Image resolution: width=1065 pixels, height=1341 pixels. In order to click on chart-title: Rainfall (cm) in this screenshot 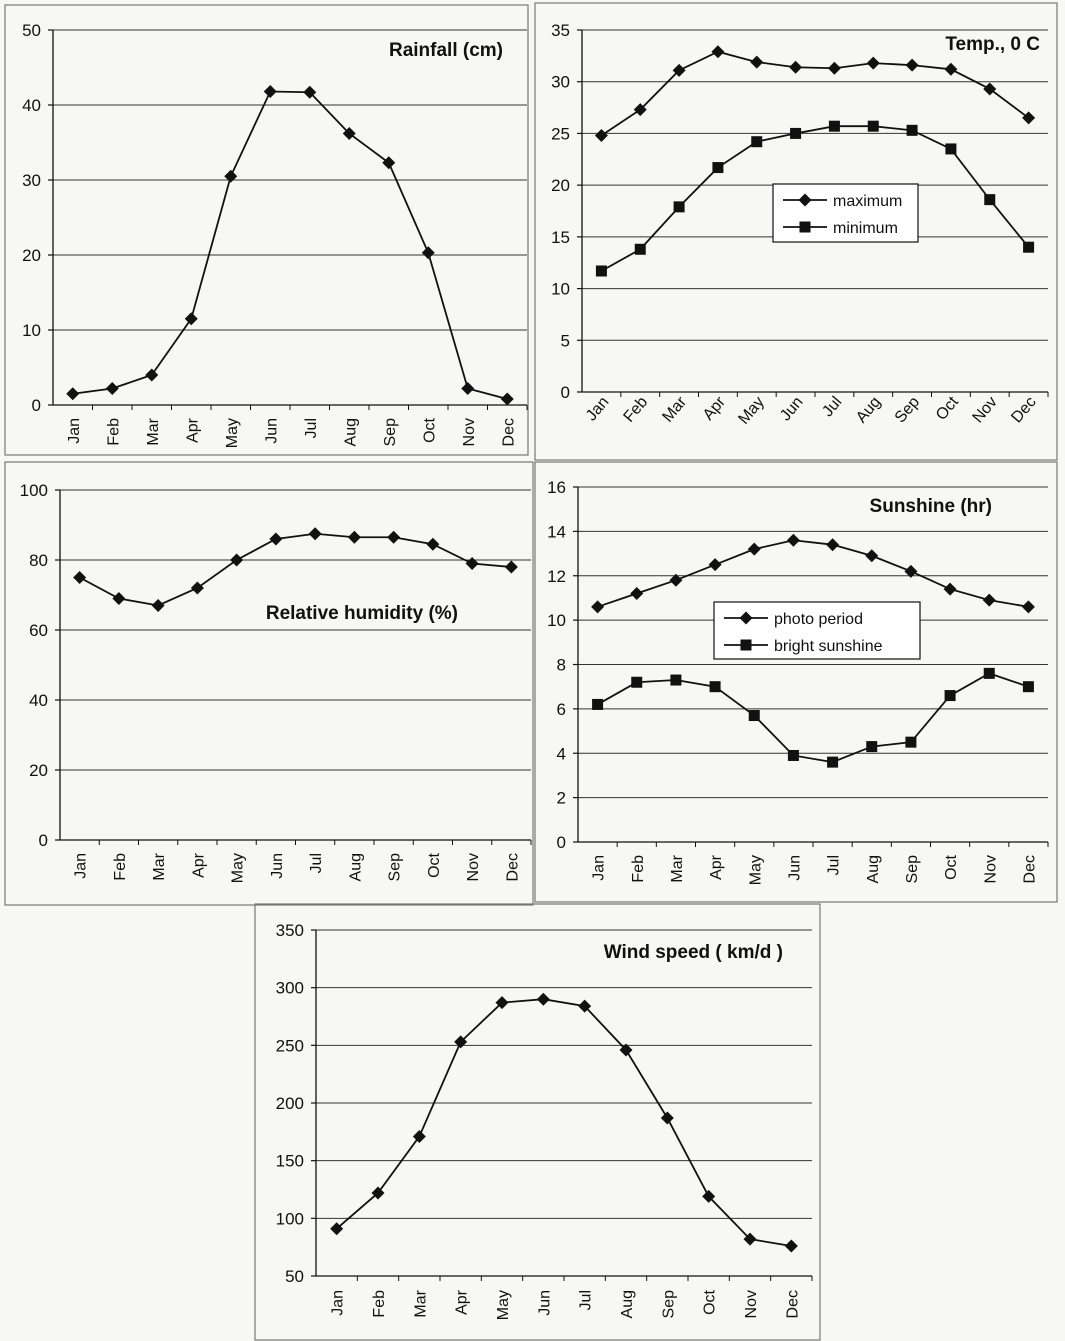, I will do `click(446, 50)`.